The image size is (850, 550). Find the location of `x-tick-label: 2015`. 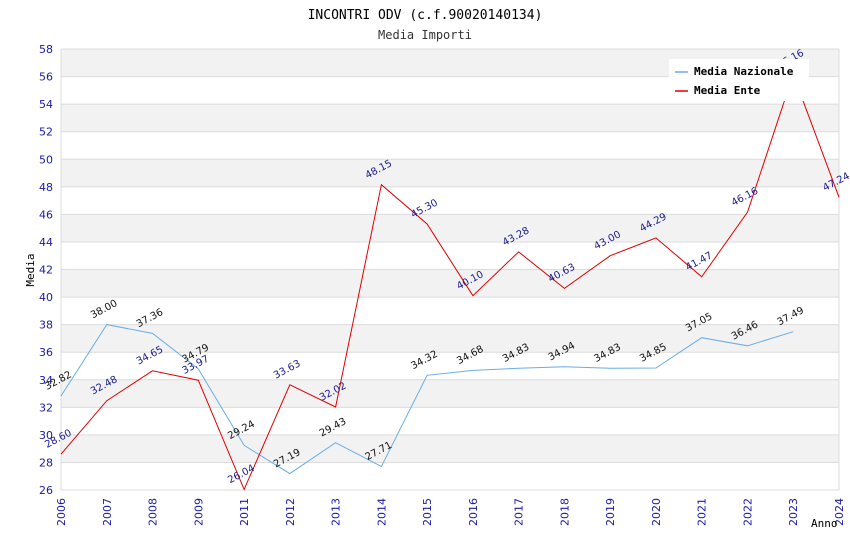

x-tick-label: 2015 is located at coordinates (427, 512).